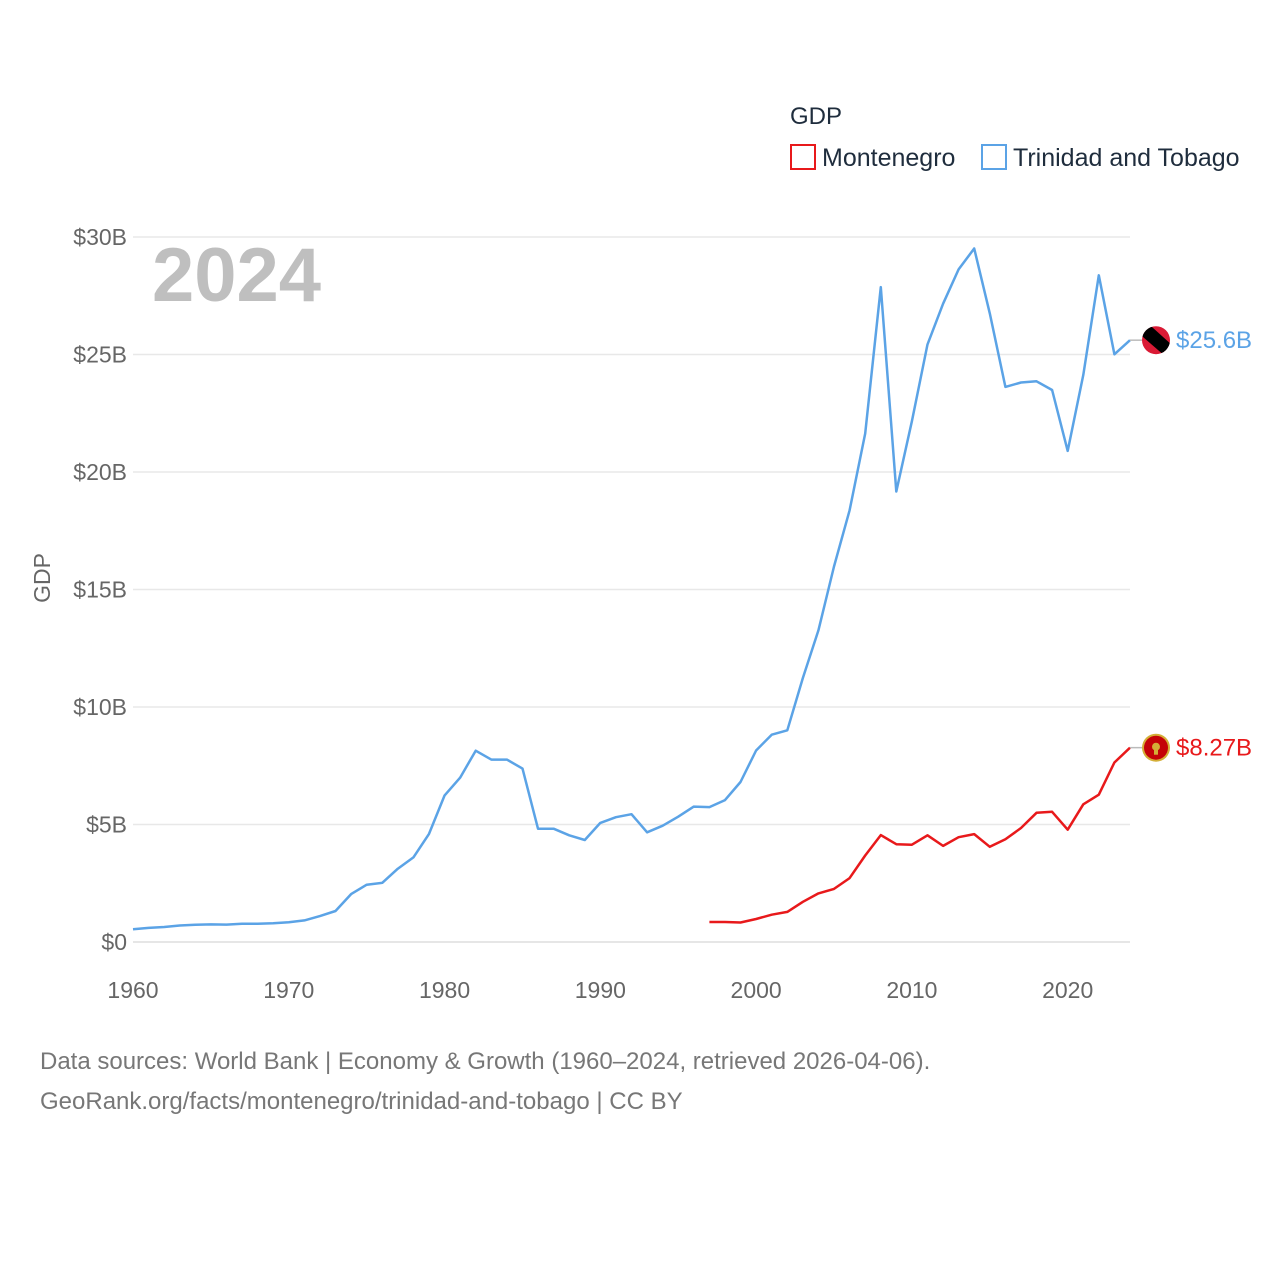 The height and width of the screenshot is (1280, 1280). I want to click on legend-label-trinidad-and-tobago: Trinidad and Tobago, so click(1126, 158).